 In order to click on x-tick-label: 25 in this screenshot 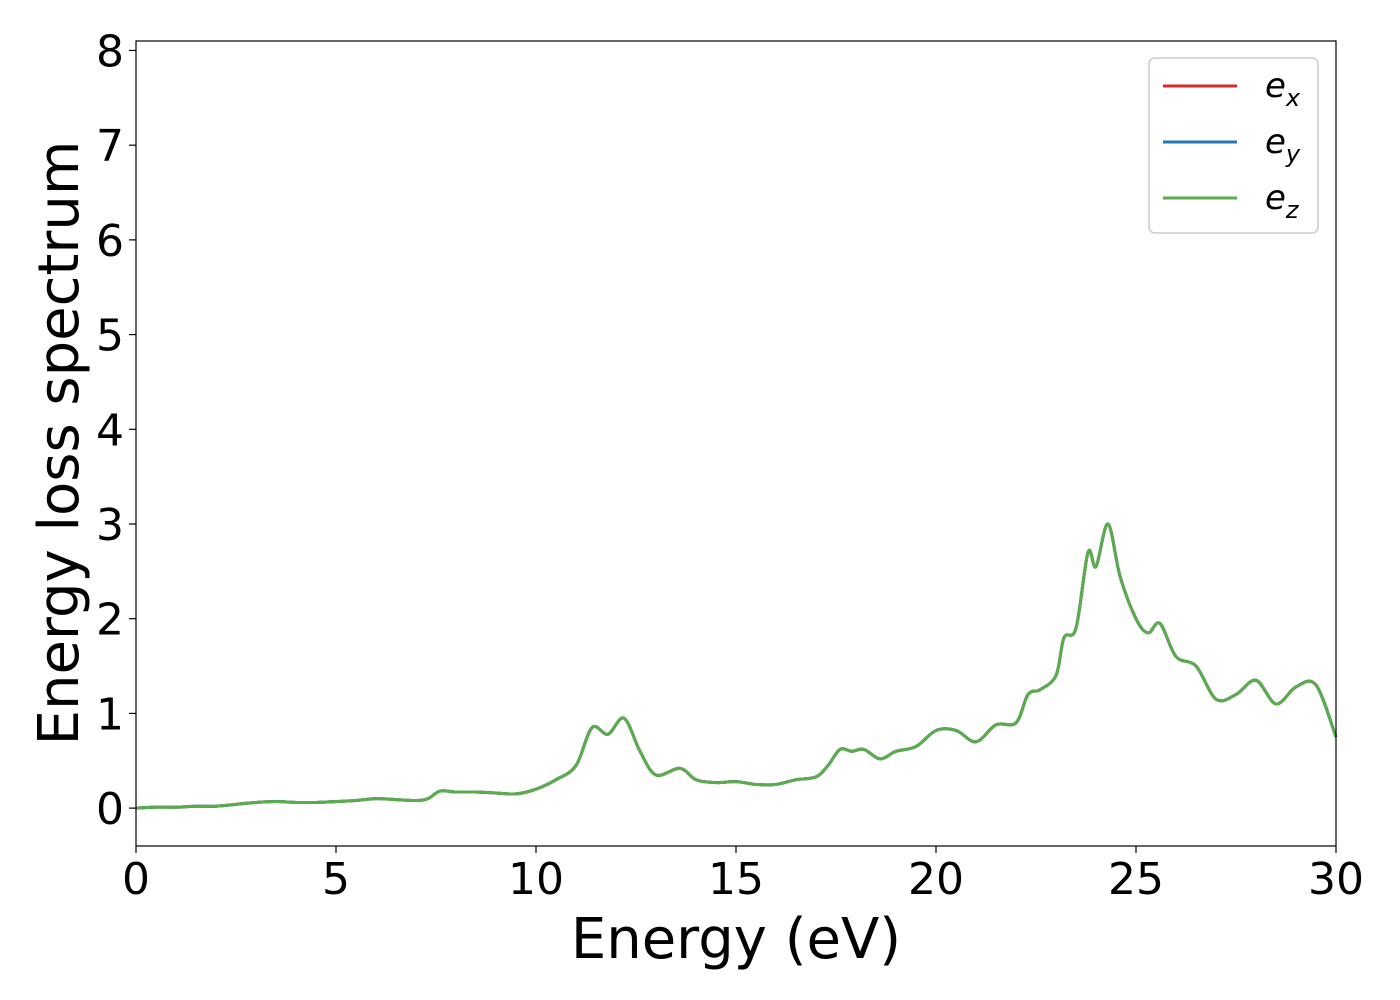, I will do `click(1136, 879)`.